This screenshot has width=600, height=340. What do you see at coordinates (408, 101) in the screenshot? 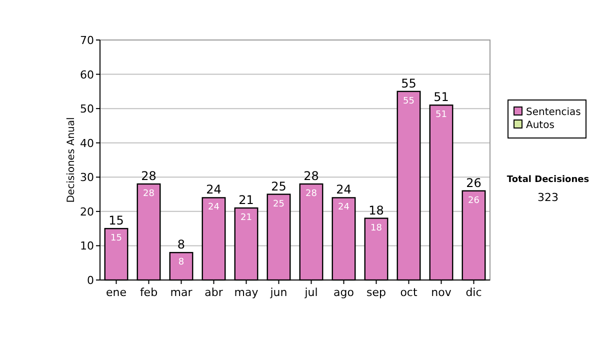
I see `data-label: 55` at bounding box center [408, 101].